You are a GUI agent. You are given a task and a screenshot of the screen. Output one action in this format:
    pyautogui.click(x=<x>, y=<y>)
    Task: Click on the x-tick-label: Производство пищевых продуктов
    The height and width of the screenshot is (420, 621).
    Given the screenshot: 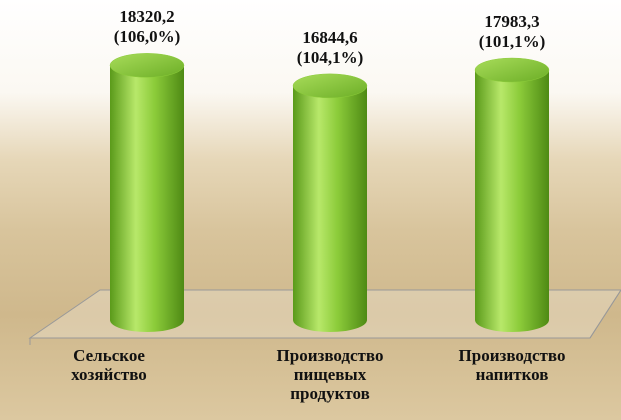 What is the action you would take?
    pyautogui.click(x=330, y=374)
    